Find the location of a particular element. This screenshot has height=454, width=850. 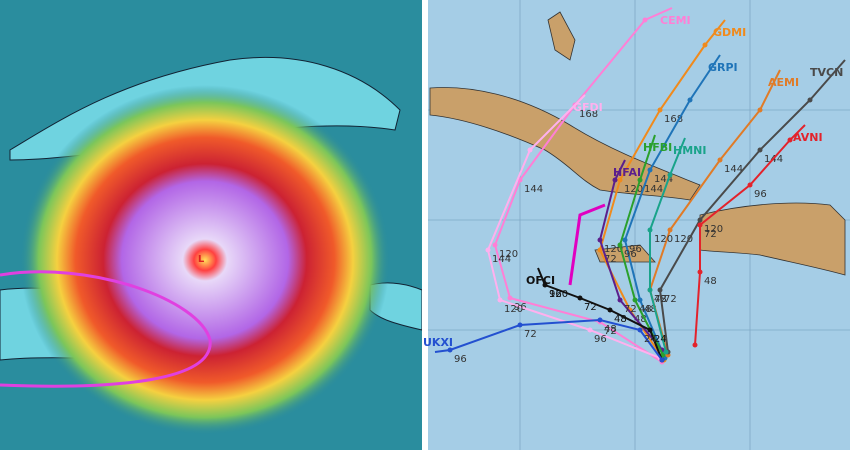

model-label: HFAI is located at coordinates (627, 172).